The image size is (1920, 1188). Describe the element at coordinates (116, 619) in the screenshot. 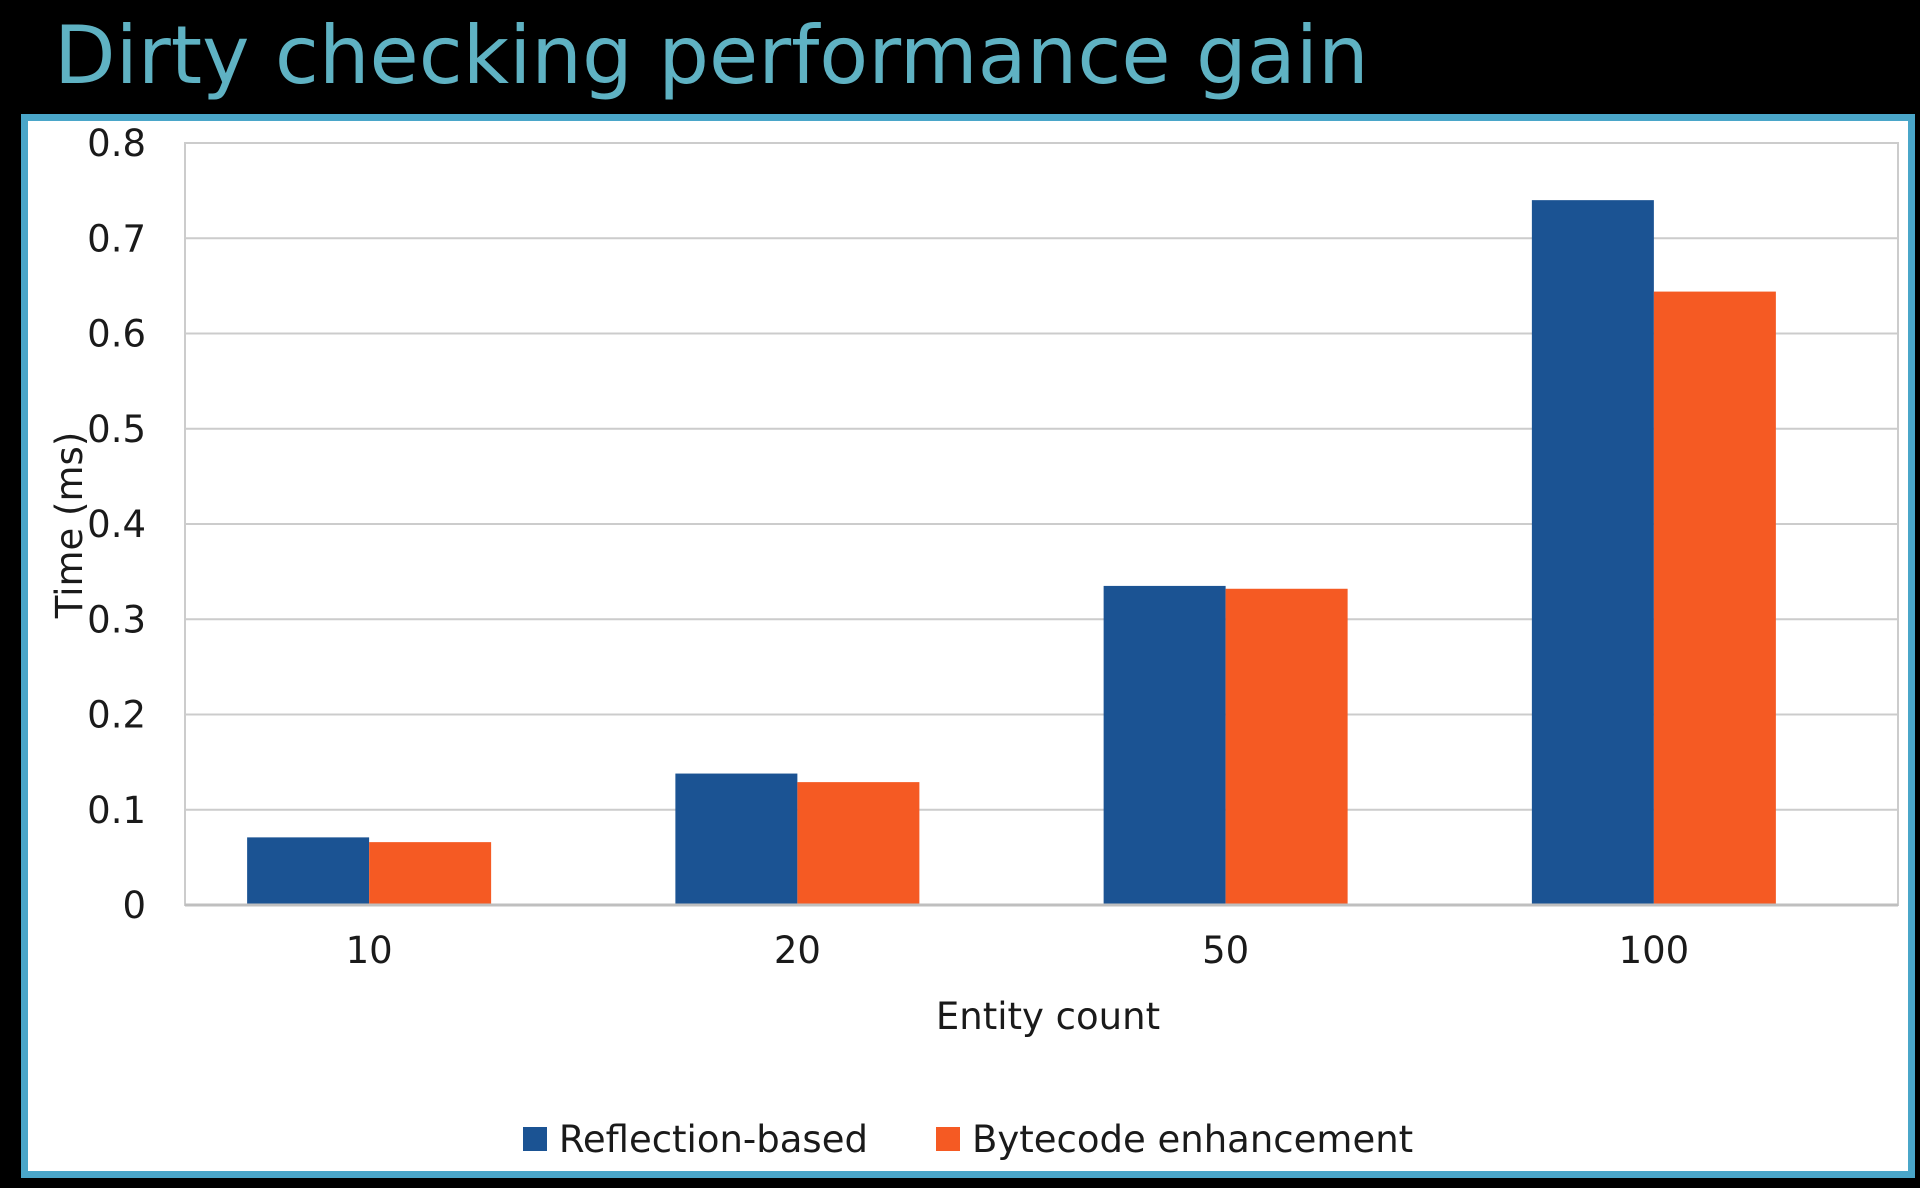

I see `y-tick-label: 0.3` at that location.